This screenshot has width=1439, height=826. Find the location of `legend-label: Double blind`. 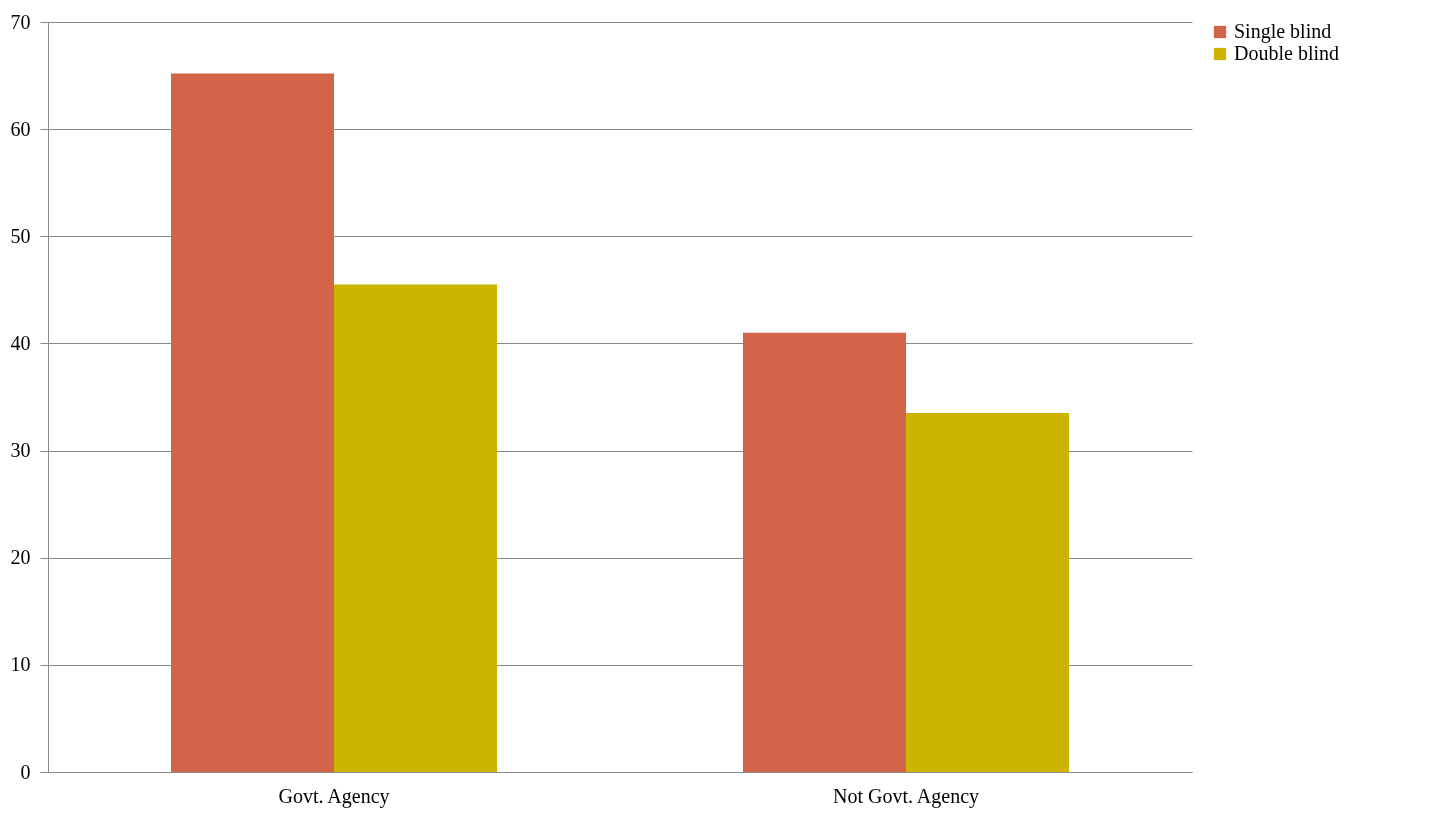

legend-label: Double blind is located at coordinates (1286, 53).